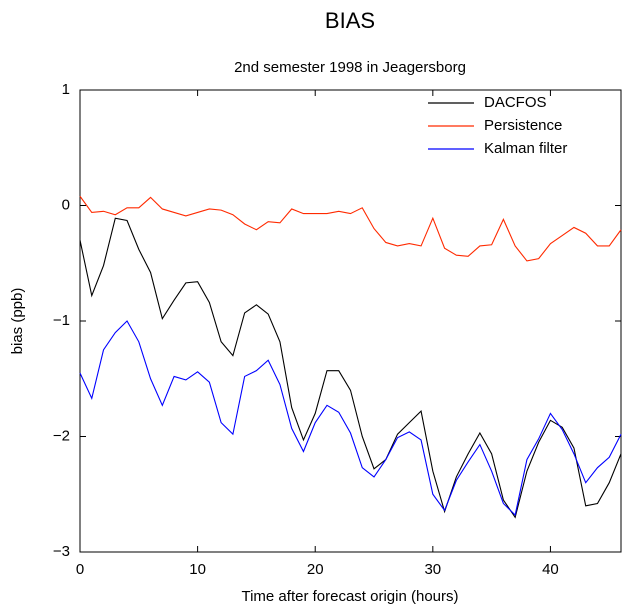 Image resolution: width=629 pixels, height=608 pixels. I want to click on x-tick-label: 10, so click(197, 569).